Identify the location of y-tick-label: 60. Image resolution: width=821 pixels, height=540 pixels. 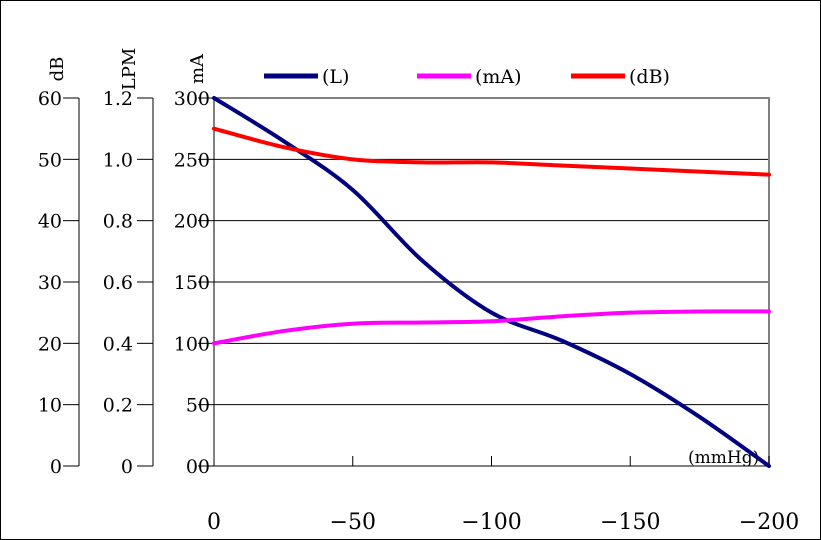
(50, 99).